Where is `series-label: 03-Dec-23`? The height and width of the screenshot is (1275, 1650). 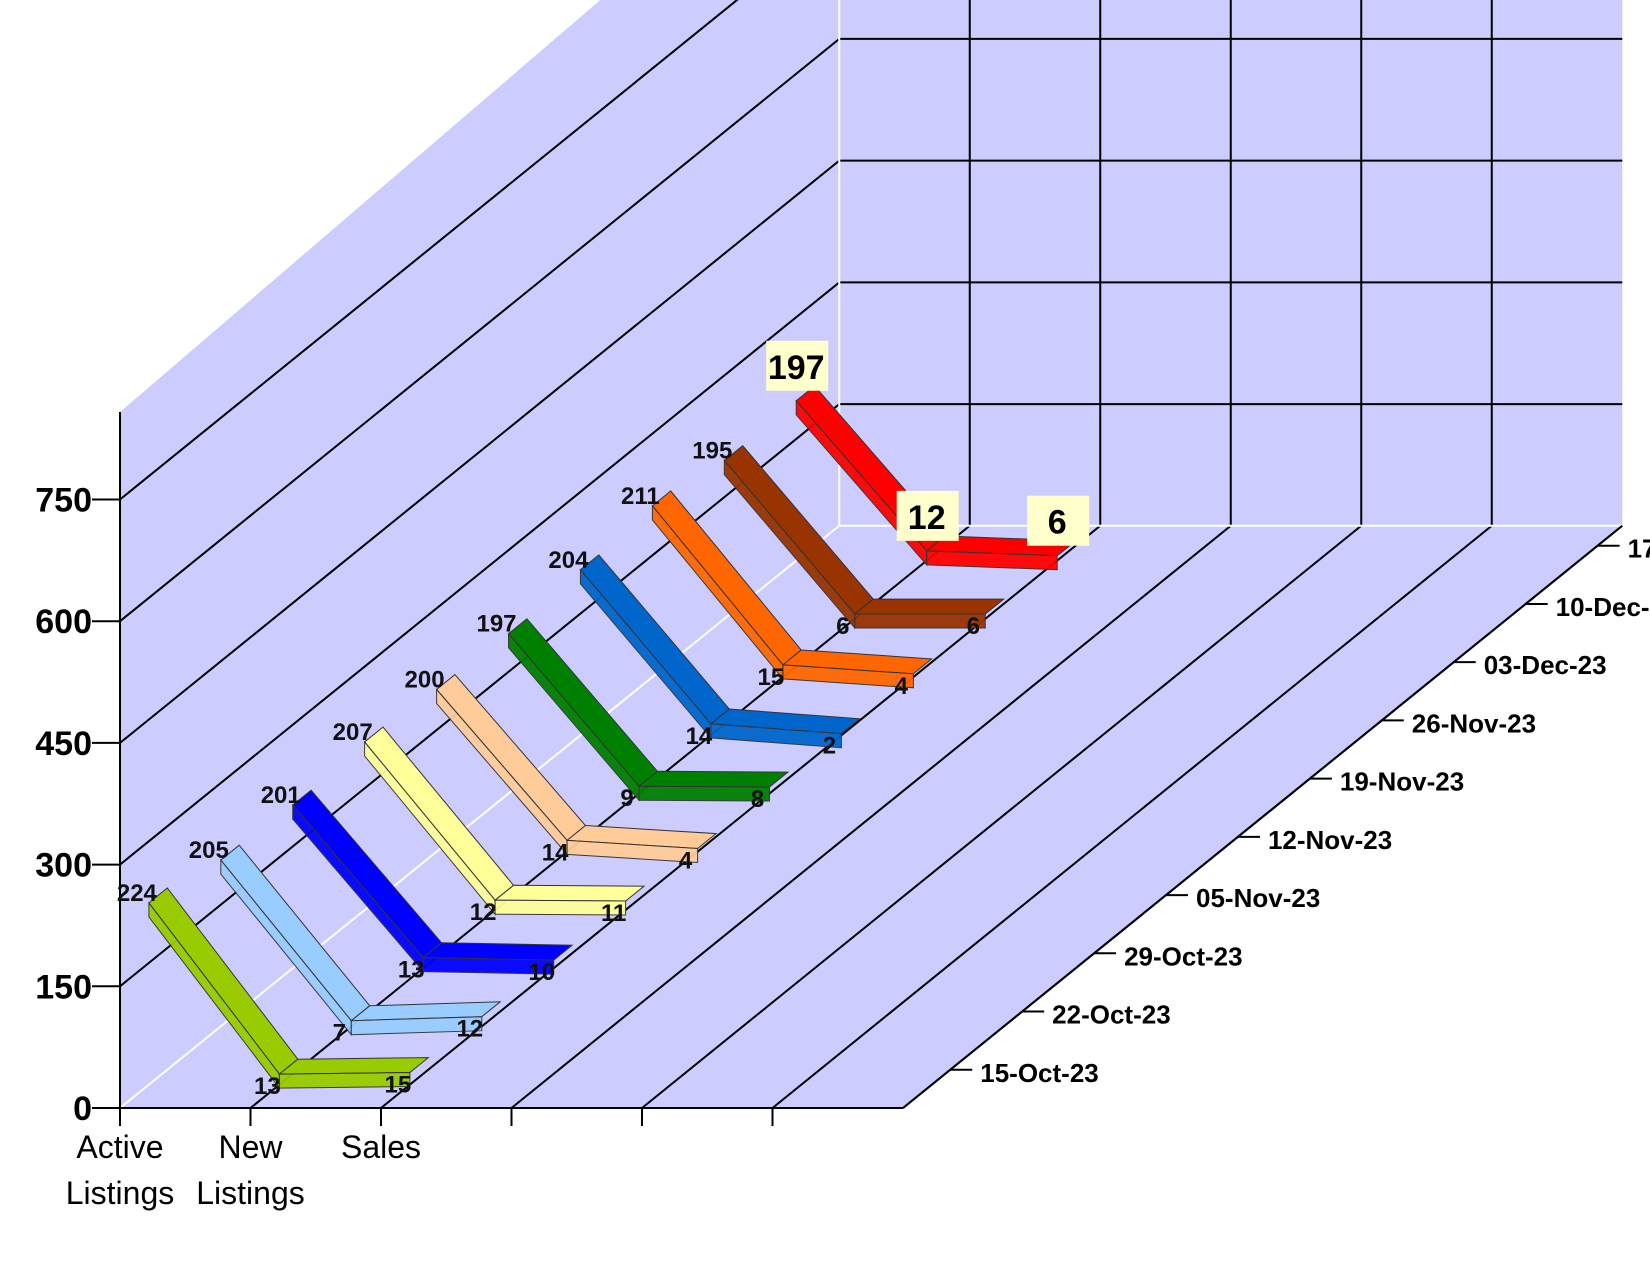
series-label: 03-Dec-23 is located at coordinates (1545, 665).